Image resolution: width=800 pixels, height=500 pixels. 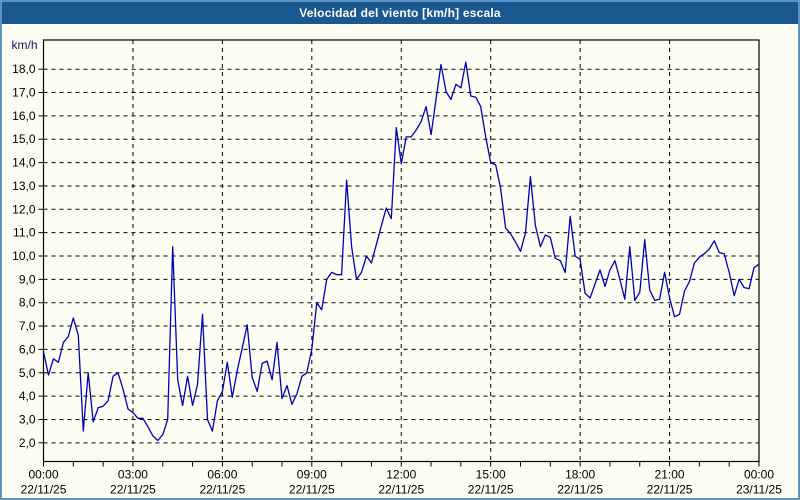 What do you see at coordinates (24, 45) in the screenshot?
I see `y-axis-unit-label: km/h` at bounding box center [24, 45].